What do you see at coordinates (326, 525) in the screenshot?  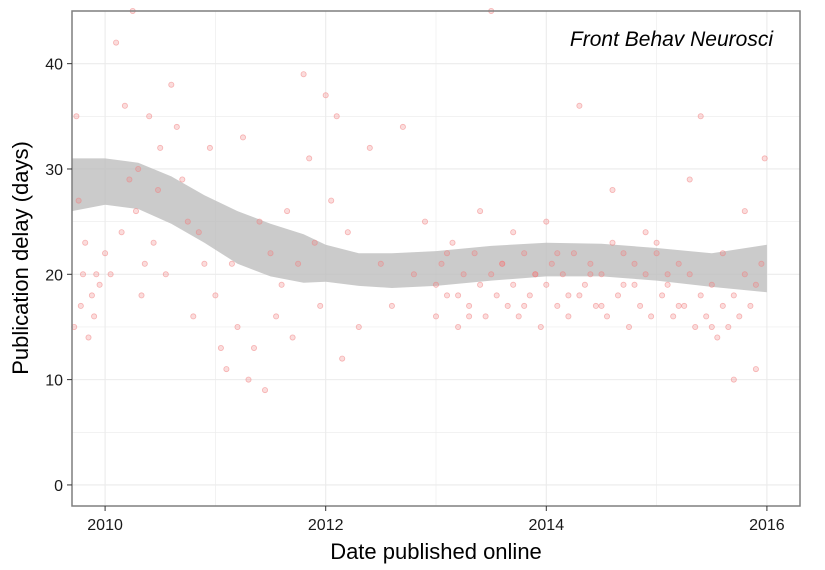 I see `x-tick-label: 2012` at bounding box center [326, 525].